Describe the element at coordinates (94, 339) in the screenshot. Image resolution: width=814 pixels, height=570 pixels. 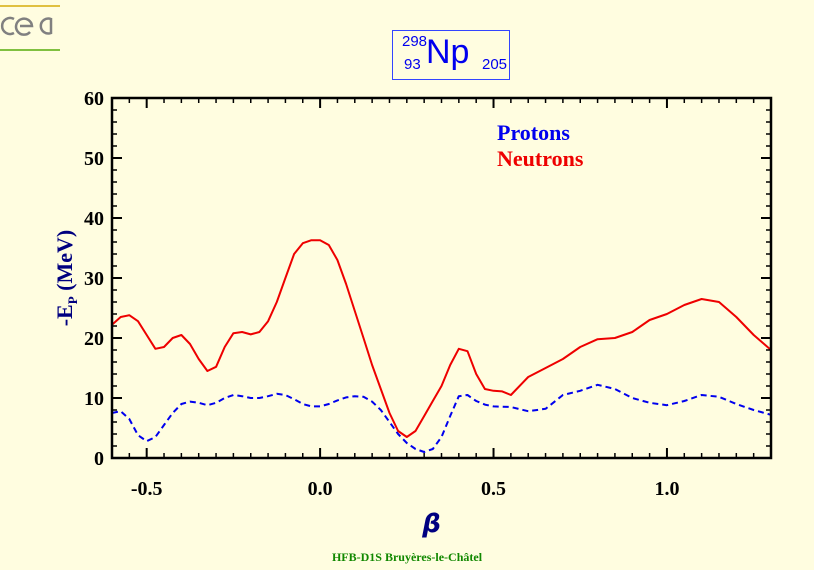
I see `y-tick-label: 20` at that location.